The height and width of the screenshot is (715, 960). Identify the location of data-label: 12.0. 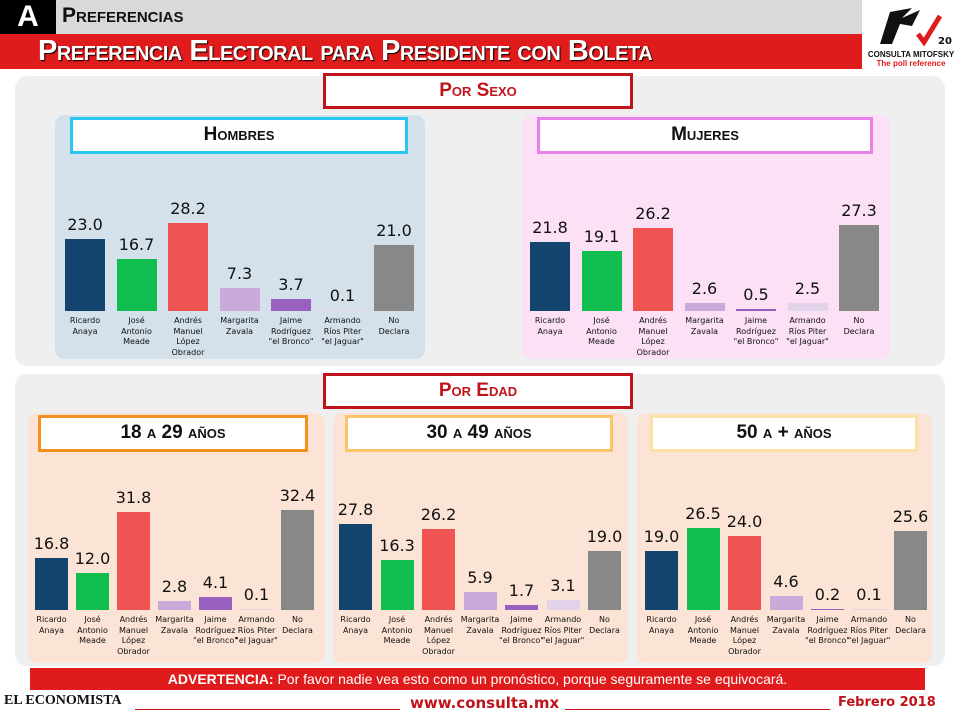
(92, 559).